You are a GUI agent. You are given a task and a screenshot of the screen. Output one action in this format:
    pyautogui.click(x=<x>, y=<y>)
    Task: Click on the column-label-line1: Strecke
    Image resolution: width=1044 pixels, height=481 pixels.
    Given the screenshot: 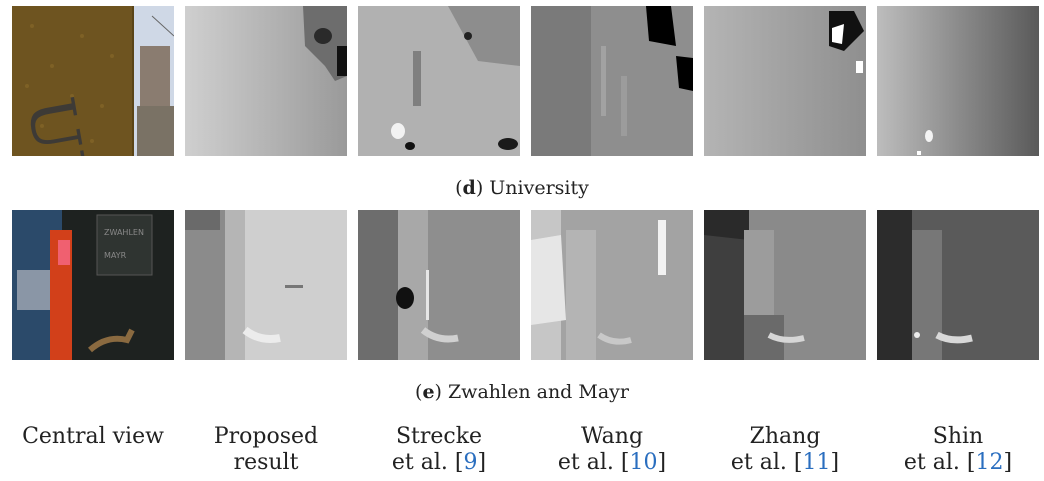 What is the action you would take?
    pyautogui.click(x=439, y=436)
    